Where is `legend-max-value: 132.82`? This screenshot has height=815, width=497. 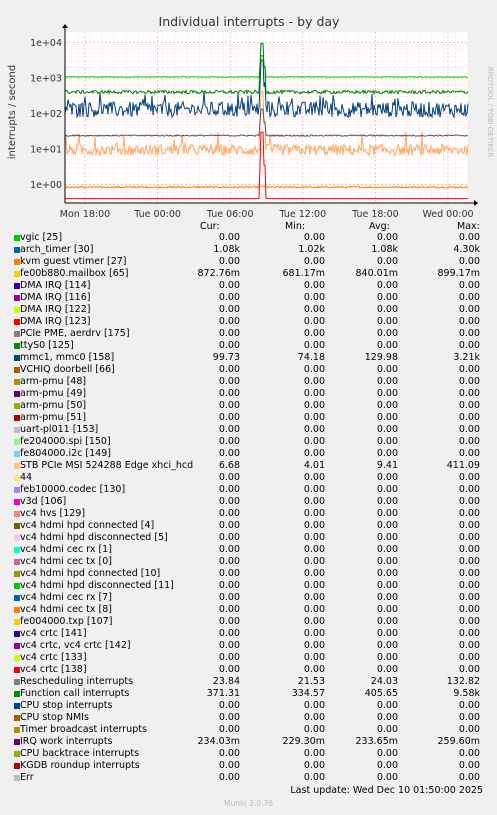 legend-max-value: 132.82 is located at coordinates (463, 681).